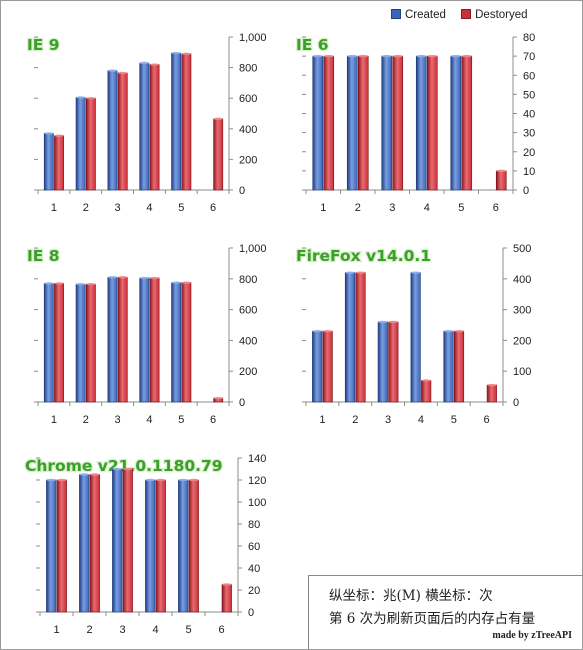 The image size is (583, 650). What do you see at coordinates (323, 208) in the screenshot?
I see `chart-2-x-tick-label: 1` at bounding box center [323, 208].